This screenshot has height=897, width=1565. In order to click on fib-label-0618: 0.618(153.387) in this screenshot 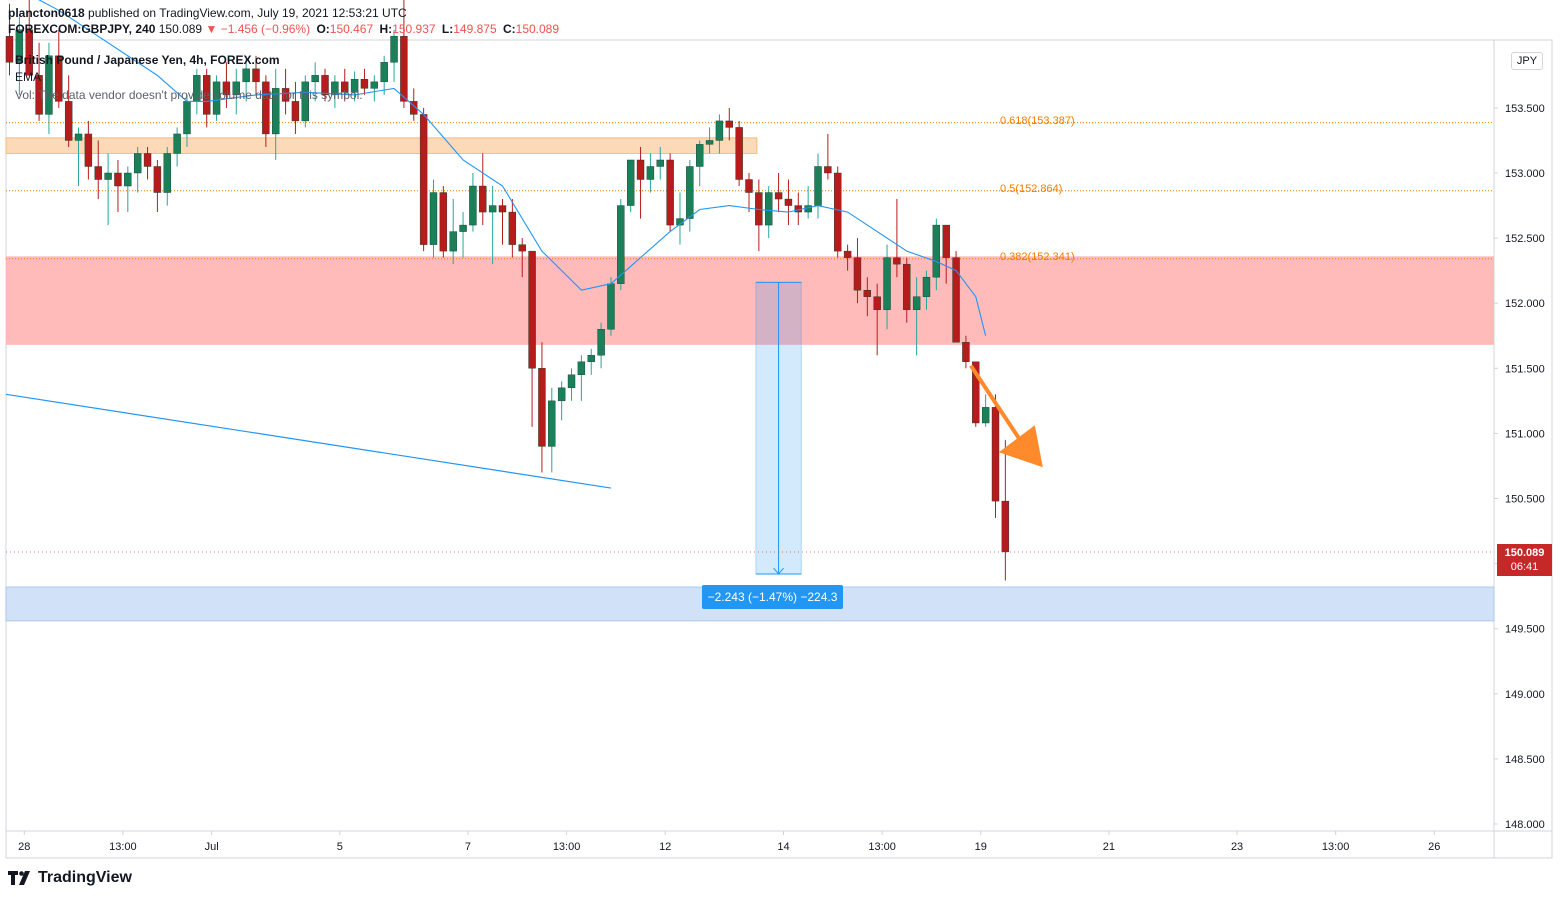, I will do `click(1037, 120)`.